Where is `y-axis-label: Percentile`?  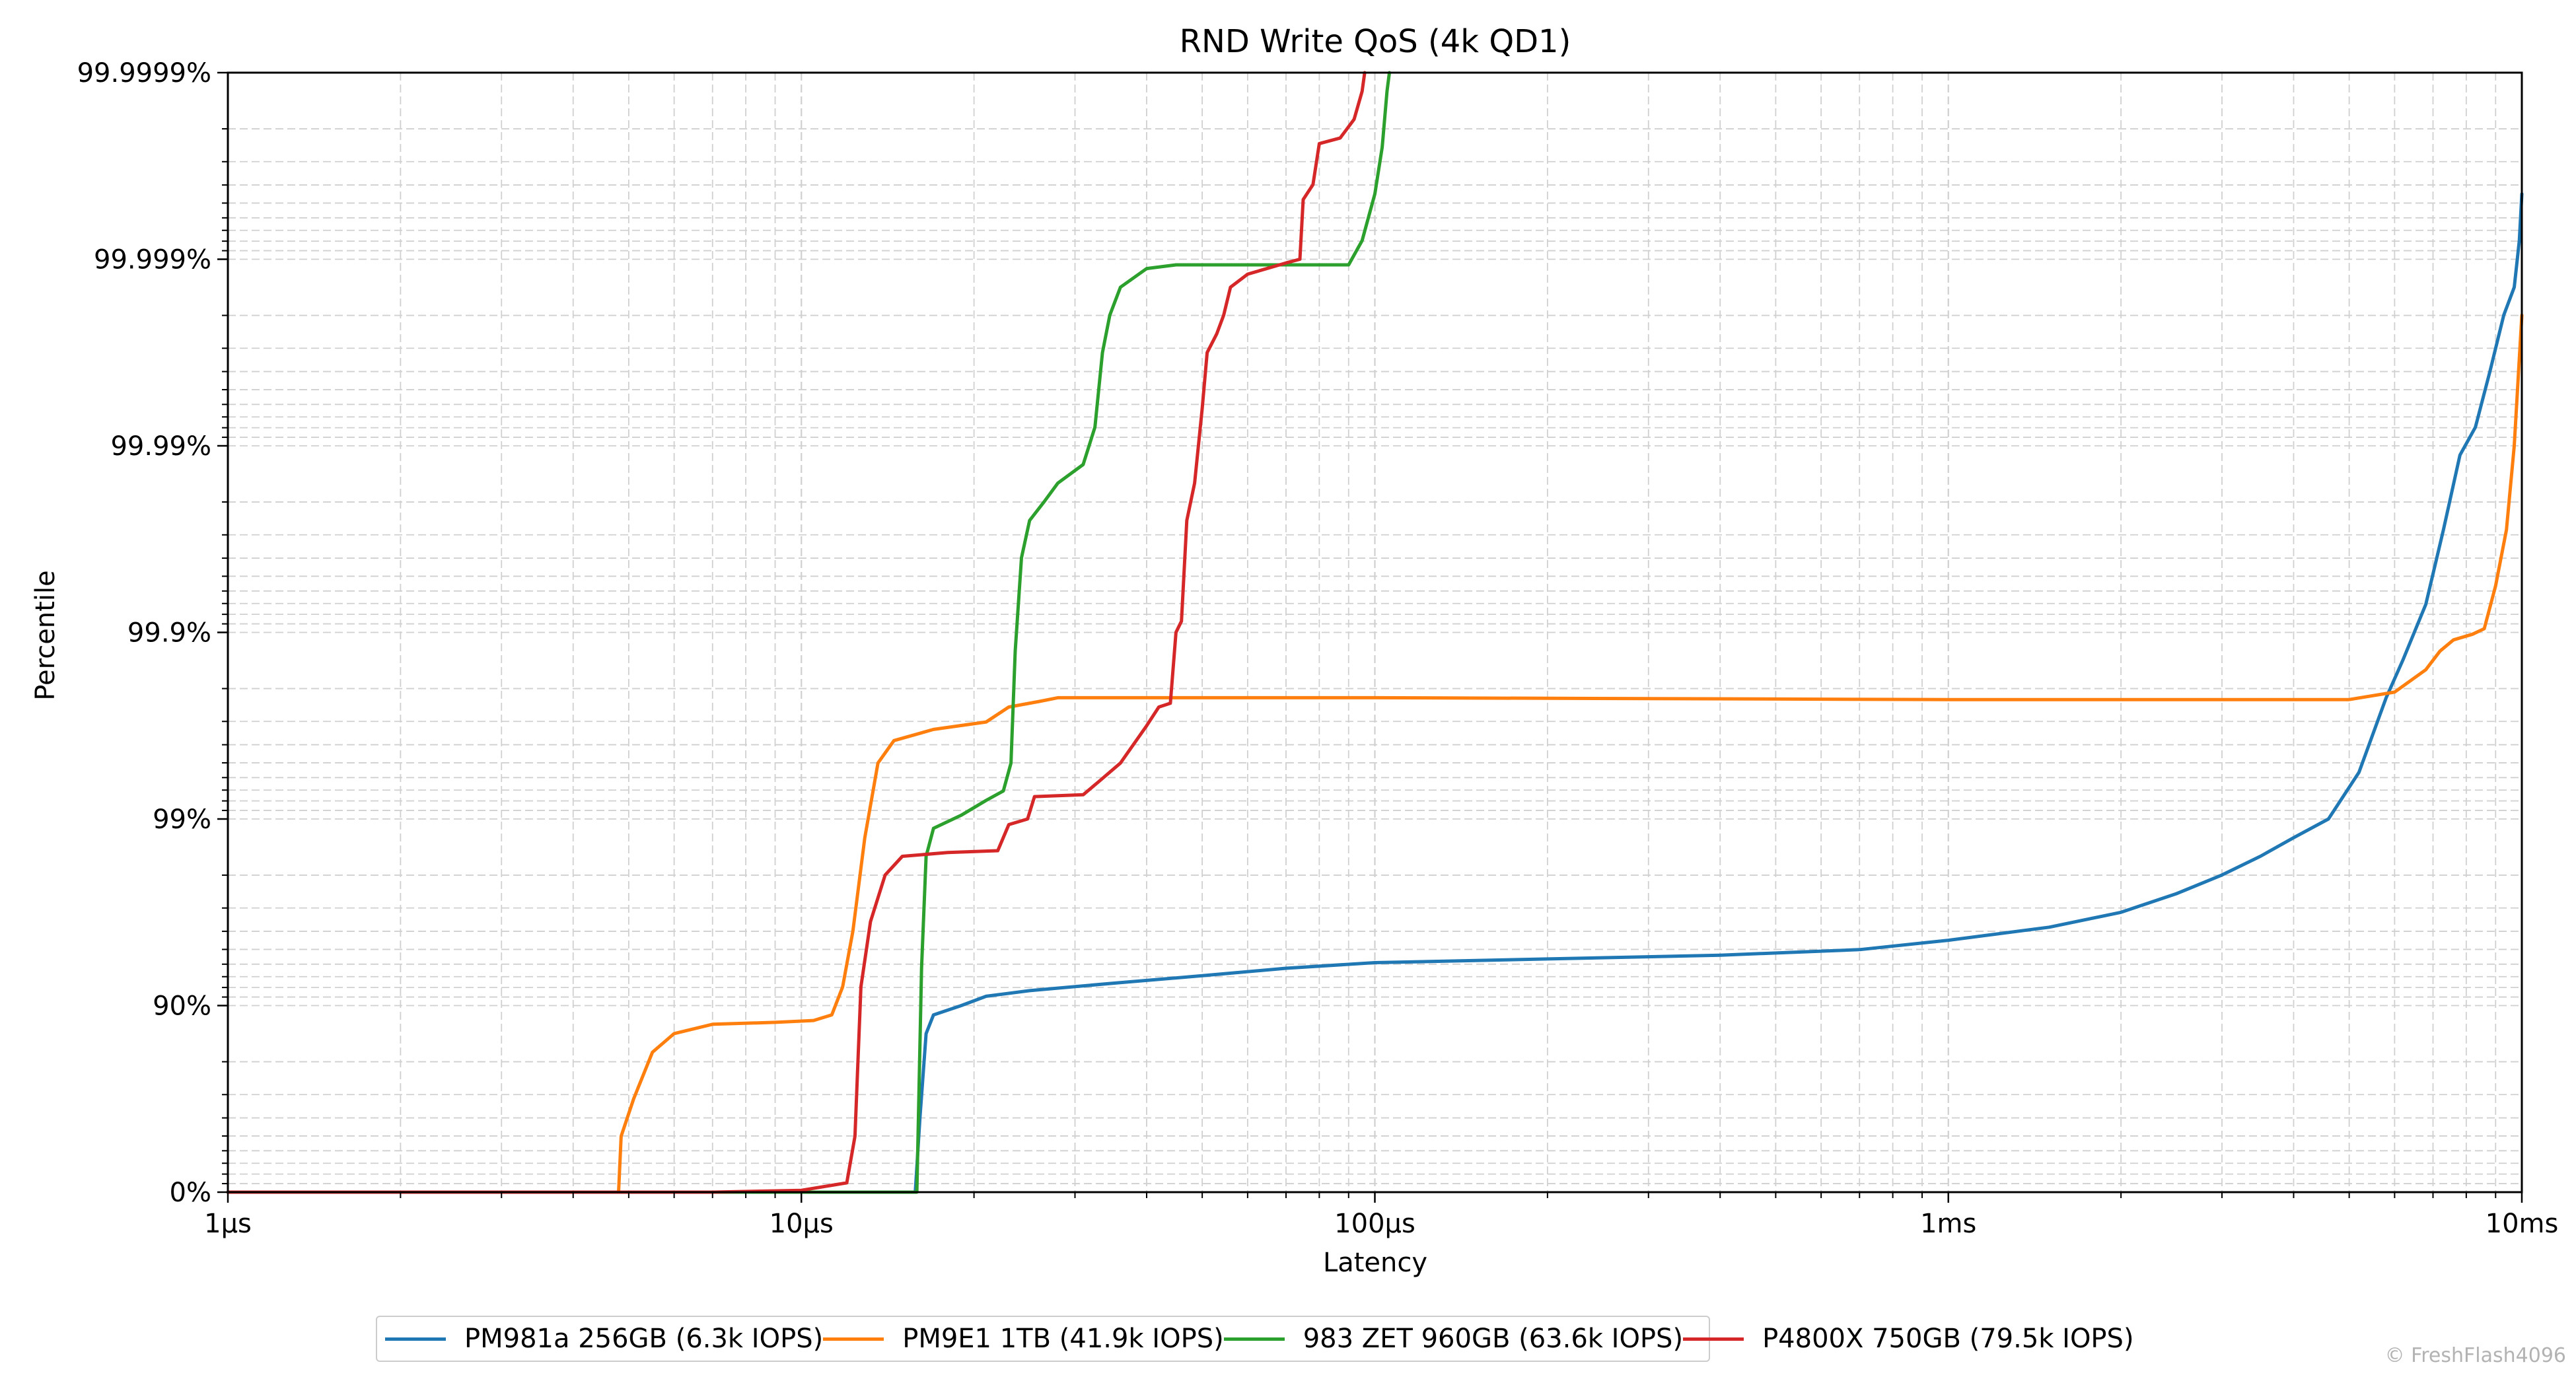 y-axis-label: Percentile is located at coordinates (45, 635).